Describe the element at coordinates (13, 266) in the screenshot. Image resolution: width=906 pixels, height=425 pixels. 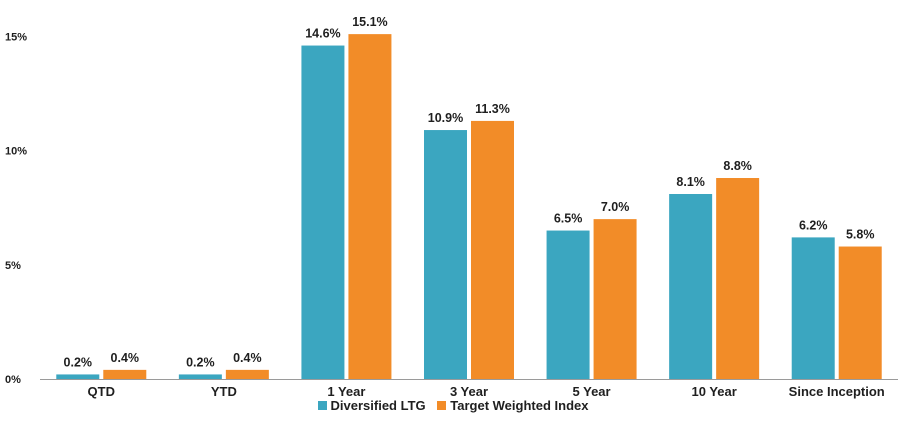
I see `y-tick-label: 5%` at that location.